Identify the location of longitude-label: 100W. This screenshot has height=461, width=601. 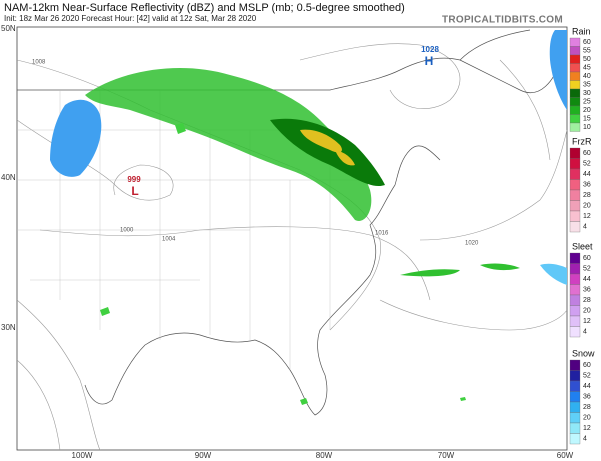
(82, 455).